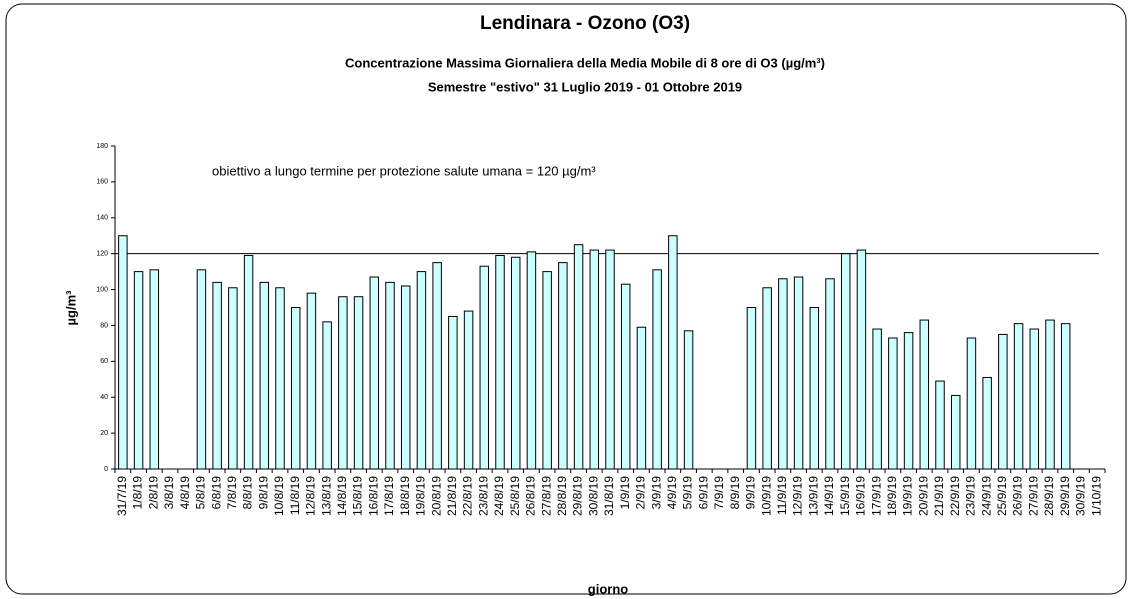 The width and height of the screenshot is (1131, 599). Describe the element at coordinates (1081, 496) in the screenshot. I see `x-tick-label: 30/9/19` at that location.